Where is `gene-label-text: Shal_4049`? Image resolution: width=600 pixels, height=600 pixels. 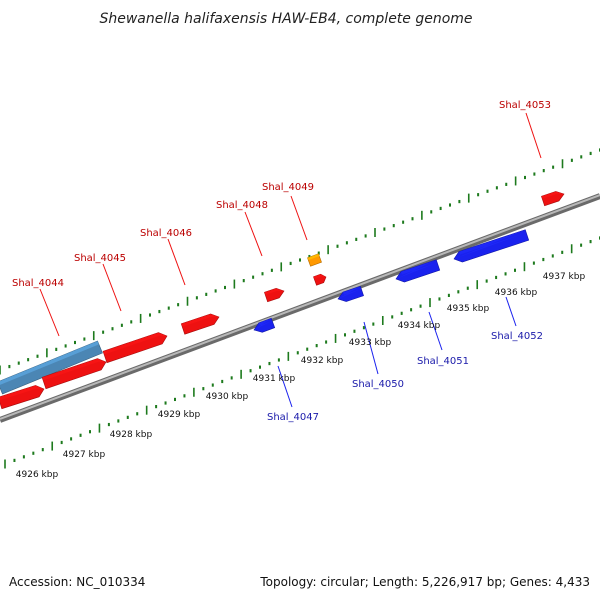
gene-label-text: Shal_4049 is located at coordinates (288, 187).